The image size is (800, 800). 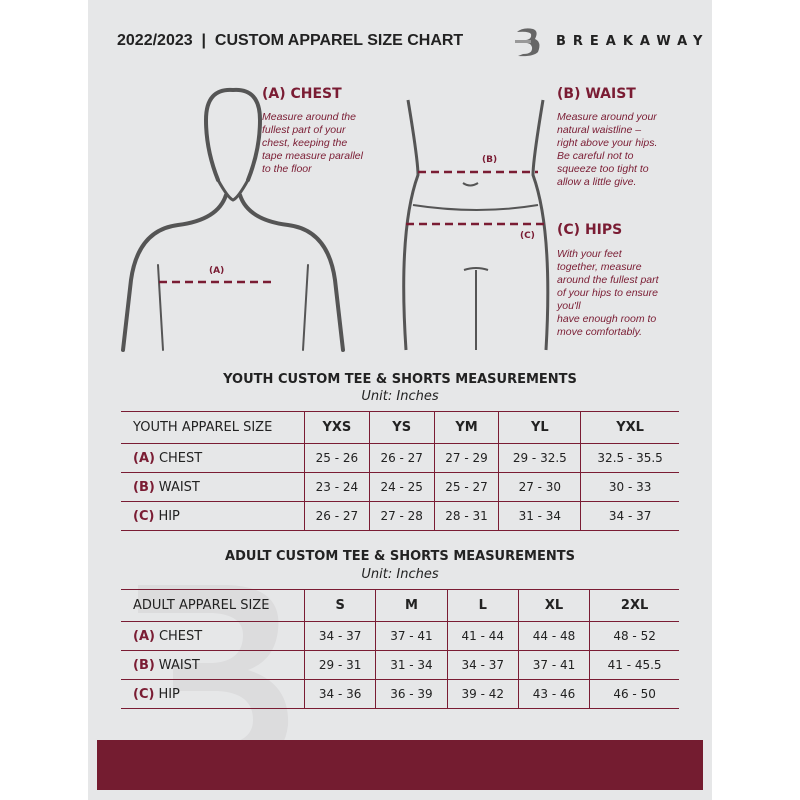 I want to click on upper-body-outline-icon, so click(x=233, y=219).